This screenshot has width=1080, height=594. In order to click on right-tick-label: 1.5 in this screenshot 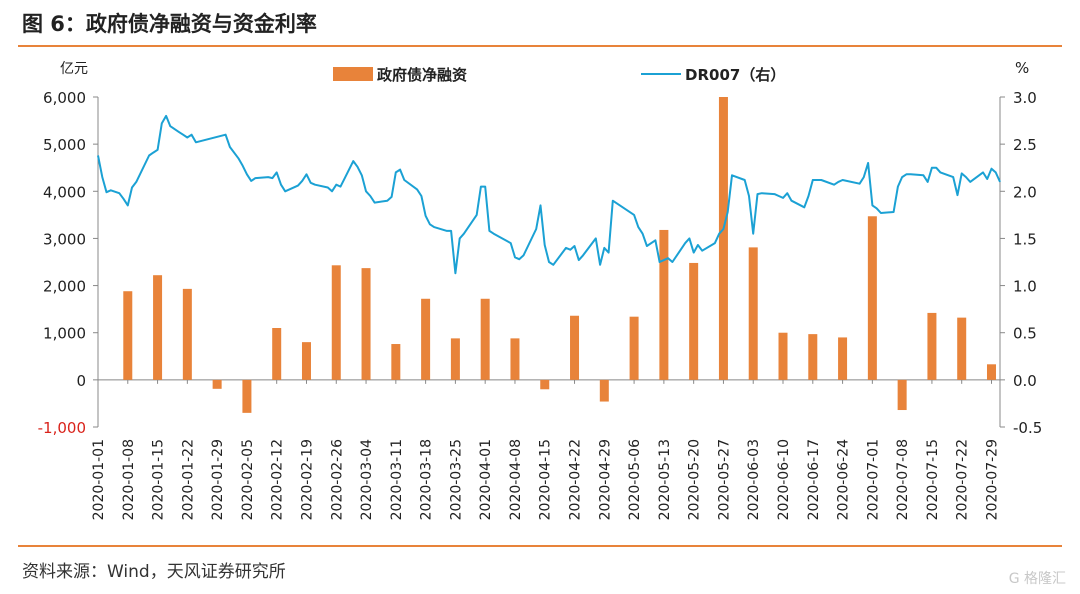, I will do `click(1025, 239)`.